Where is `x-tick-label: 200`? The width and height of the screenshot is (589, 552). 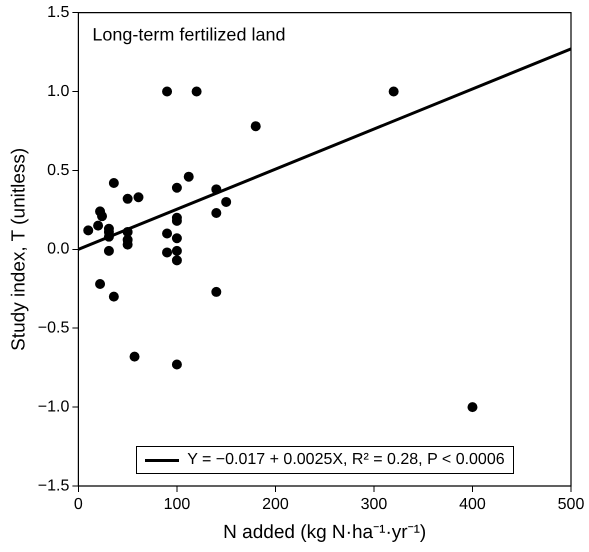
x-tick-label: 200 is located at coordinates (275, 505).